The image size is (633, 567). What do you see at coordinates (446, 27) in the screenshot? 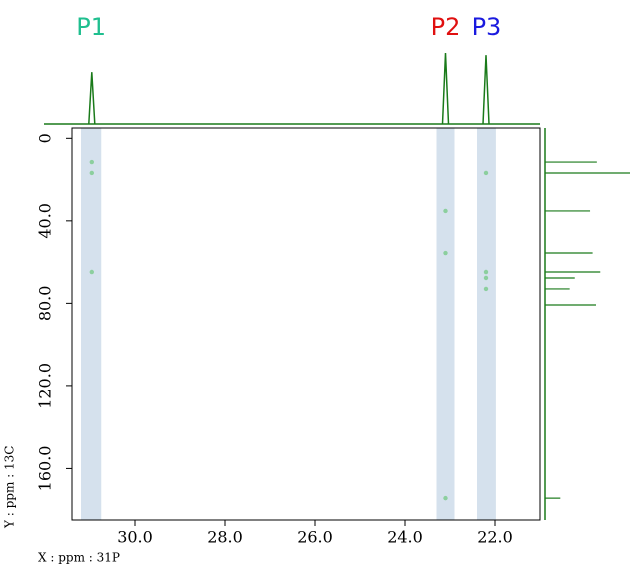
I see `peak-label: P2` at bounding box center [446, 27].